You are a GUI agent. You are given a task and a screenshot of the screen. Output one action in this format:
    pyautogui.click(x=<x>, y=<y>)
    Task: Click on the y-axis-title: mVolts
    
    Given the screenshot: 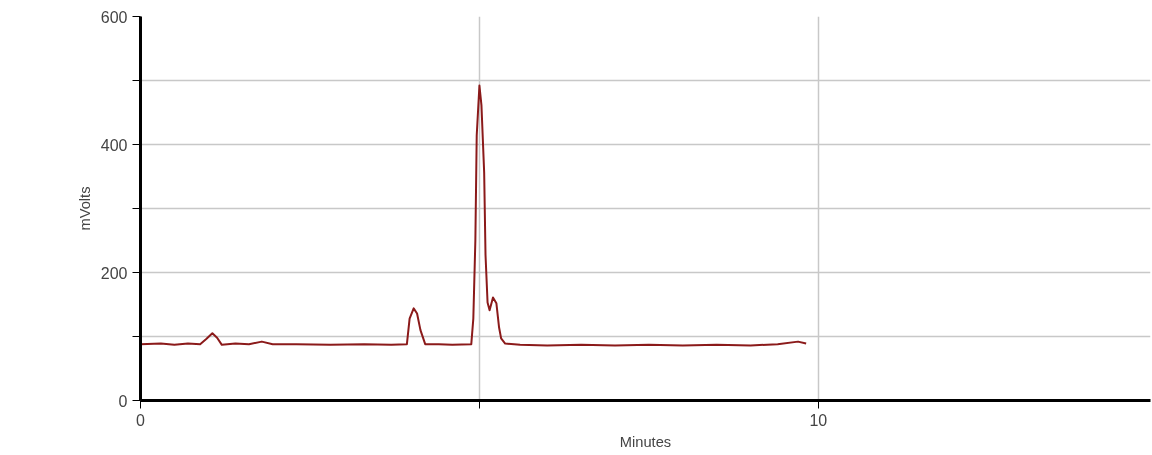 What is the action you would take?
    pyautogui.click(x=84, y=208)
    